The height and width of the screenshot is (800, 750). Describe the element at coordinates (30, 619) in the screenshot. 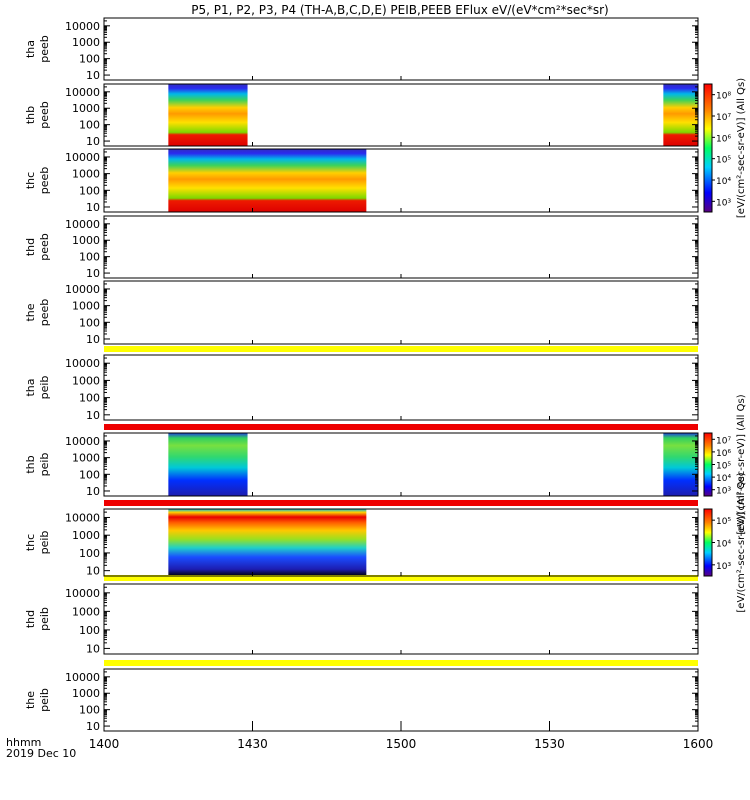

I see `panel-label-probe: thd` at that location.